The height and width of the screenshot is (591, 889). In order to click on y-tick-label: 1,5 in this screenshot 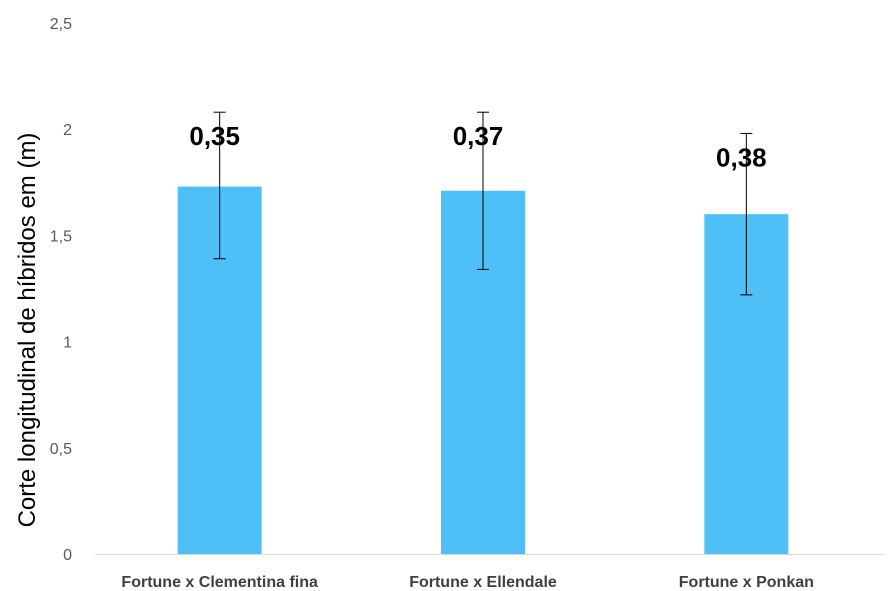, I will do `click(61, 236)`.